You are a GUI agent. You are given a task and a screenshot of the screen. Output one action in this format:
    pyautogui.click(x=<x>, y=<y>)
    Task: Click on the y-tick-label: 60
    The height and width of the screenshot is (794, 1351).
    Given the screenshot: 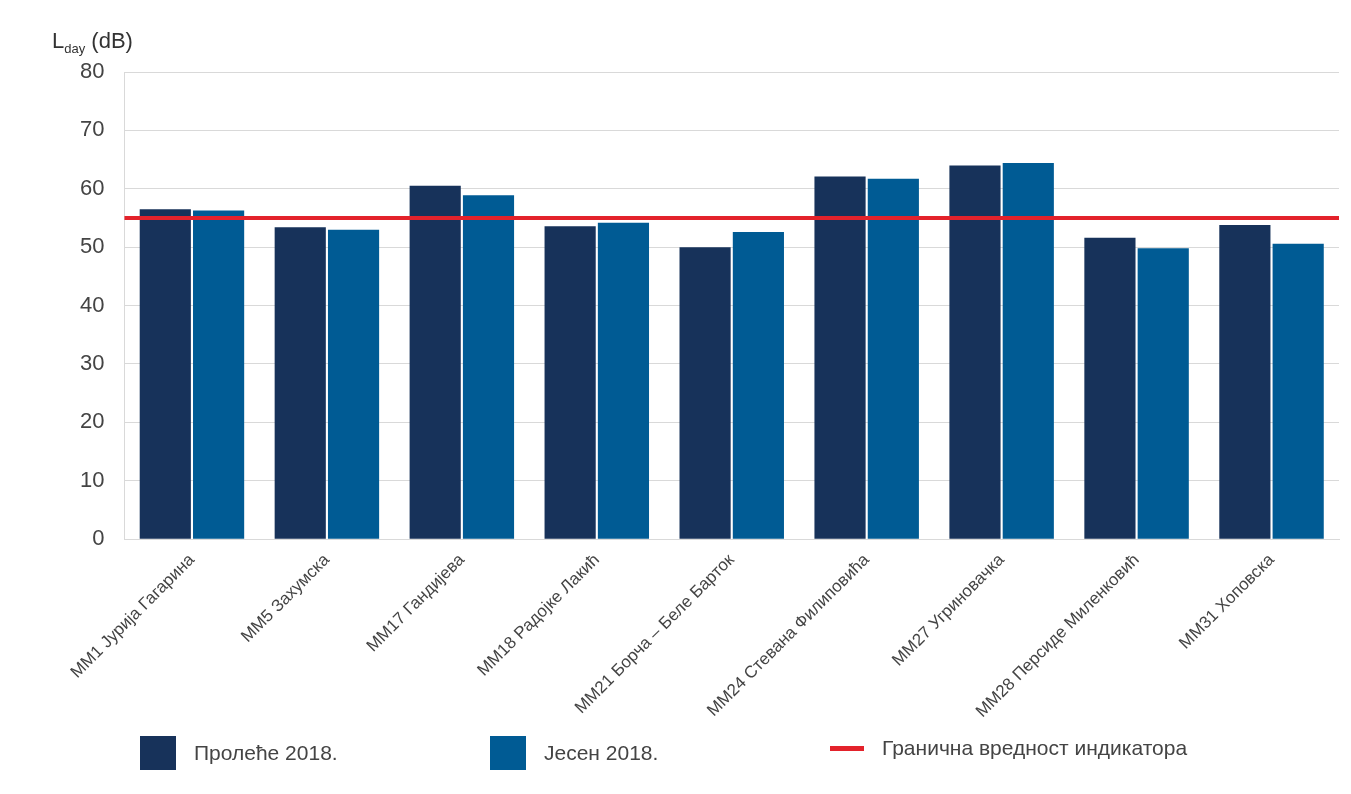 What is the action you would take?
    pyautogui.click(x=92, y=187)
    